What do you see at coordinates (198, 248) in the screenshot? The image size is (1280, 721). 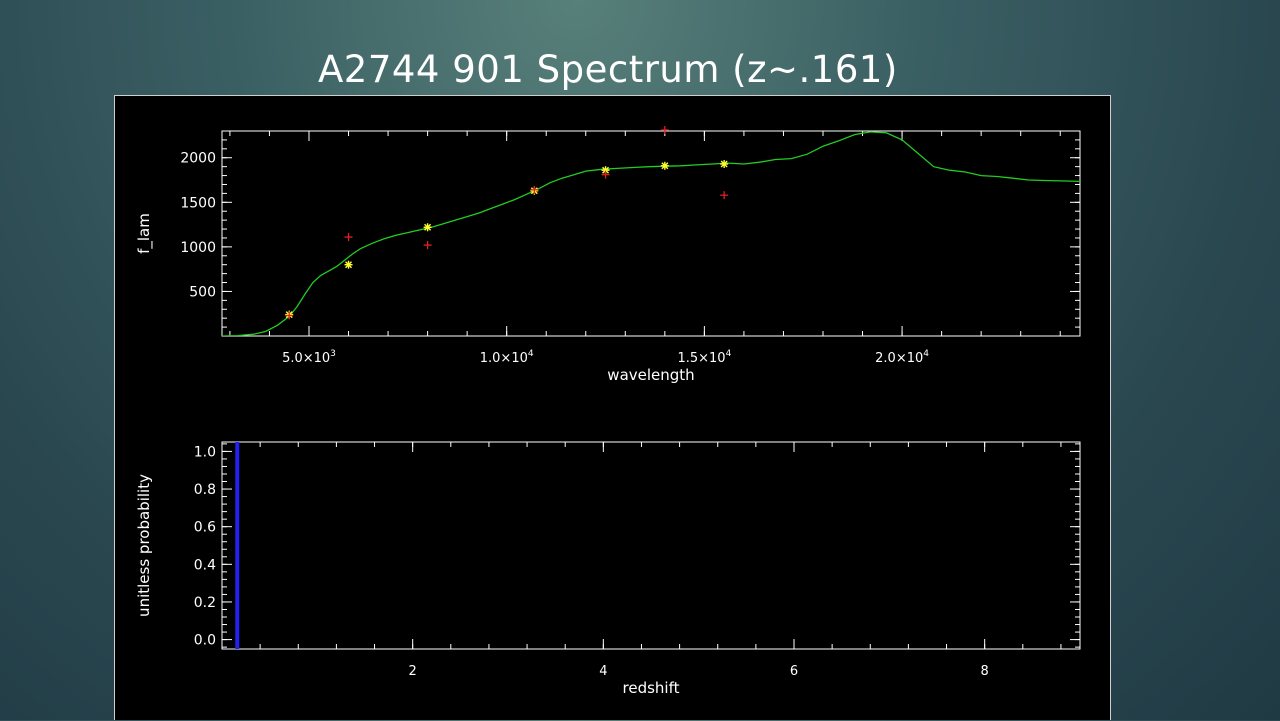 I see `y-tick-label: 1000` at bounding box center [198, 248].